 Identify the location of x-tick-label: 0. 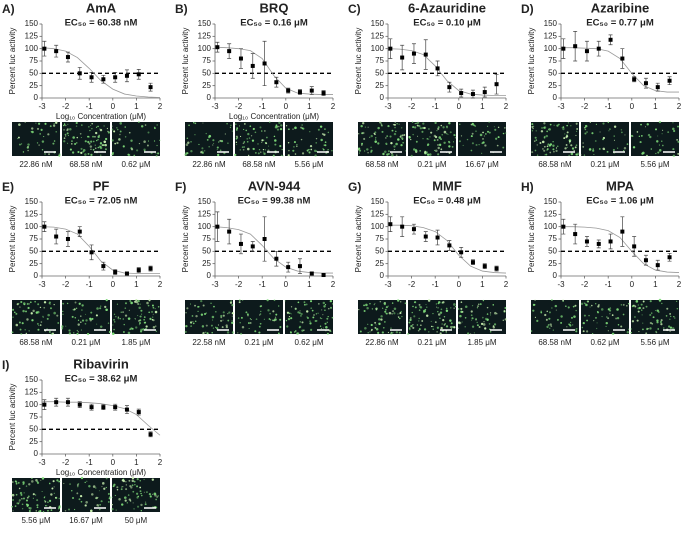
(459, 106).